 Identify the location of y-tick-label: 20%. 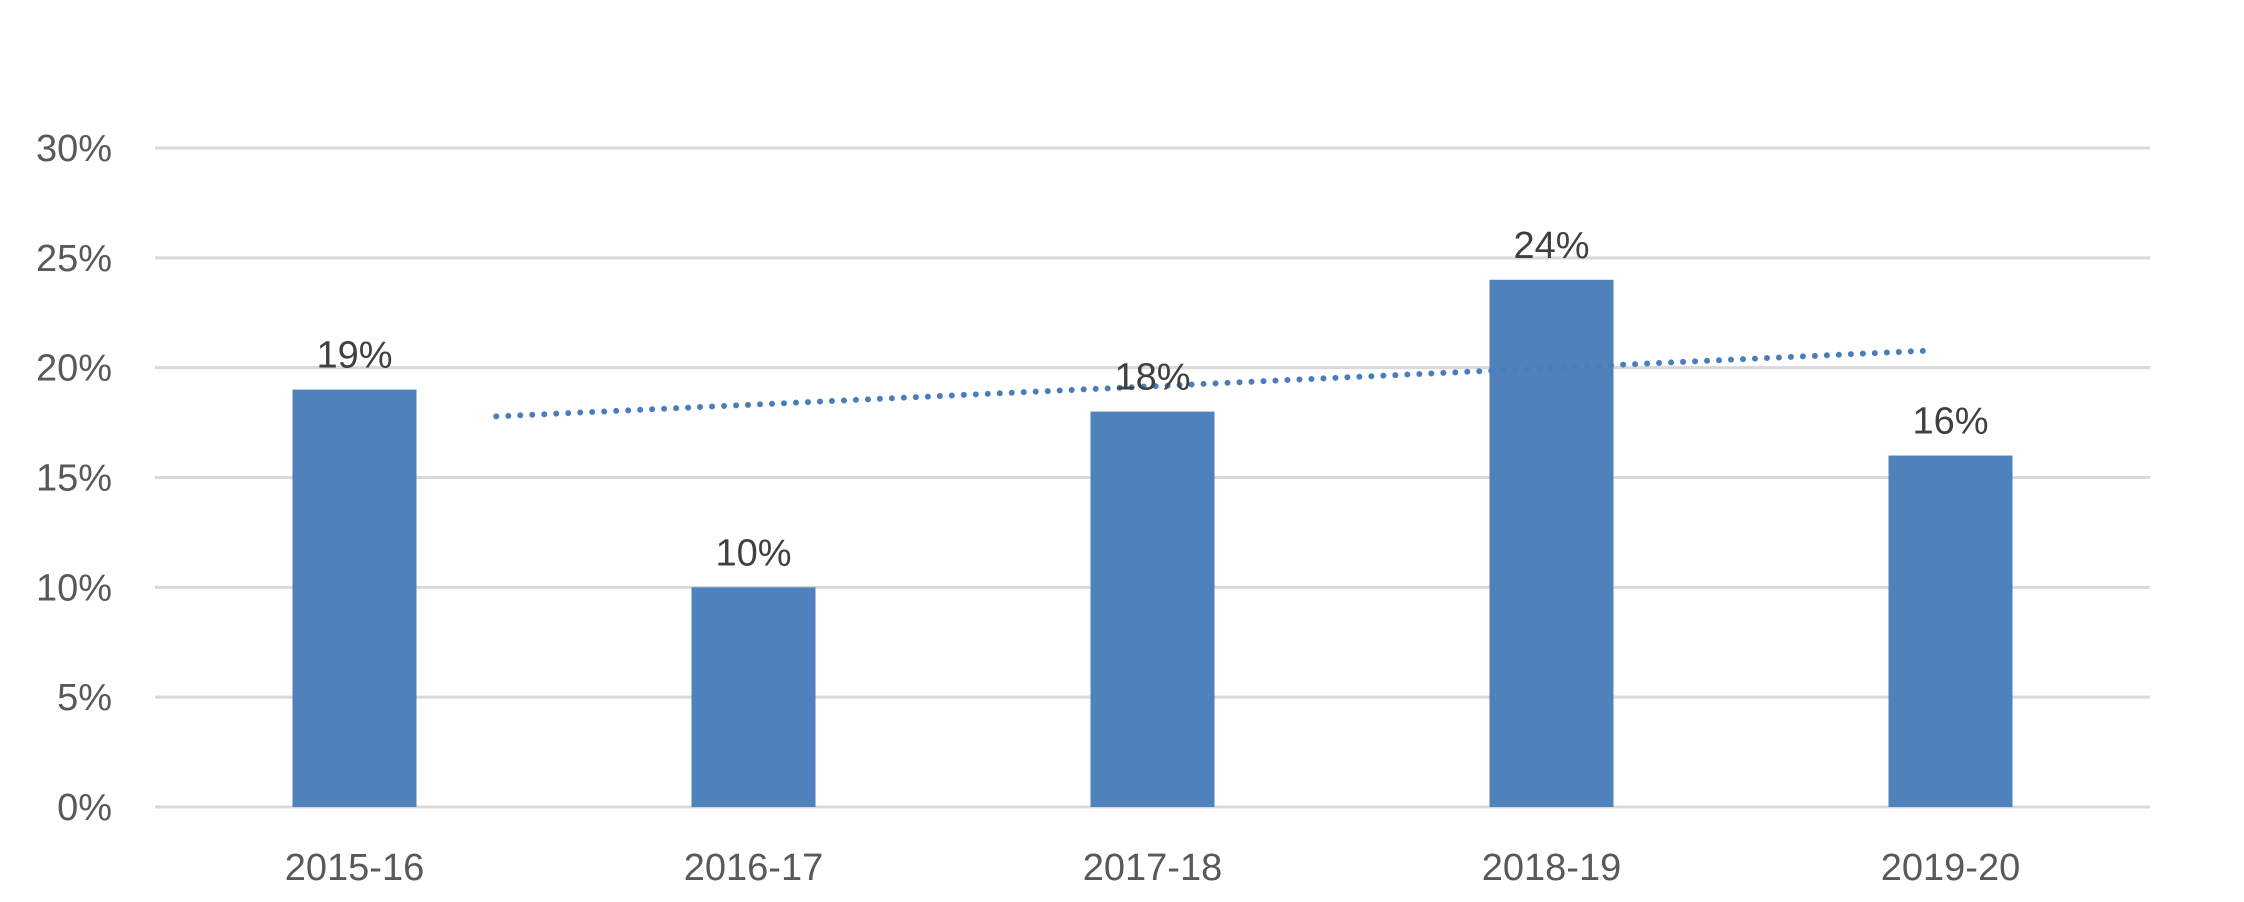
(74, 369).